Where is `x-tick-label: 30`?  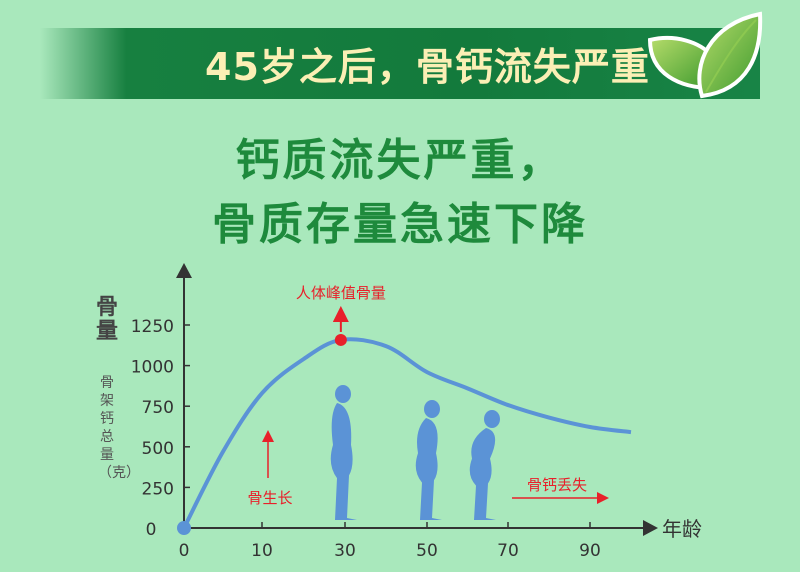 x-tick-label: 30 is located at coordinates (345, 551).